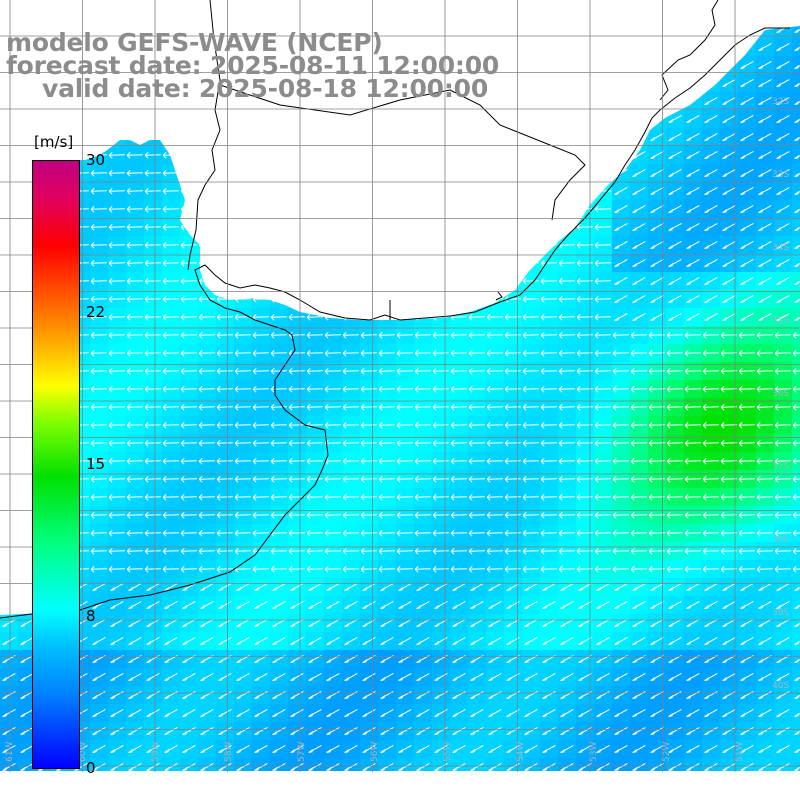 The width and height of the screenshot is (800, 800). What do you see at coordinates (54, 142) in the screenshot?
I see `colorbar-unit: [m/s]` at bounding box center [54, 142].